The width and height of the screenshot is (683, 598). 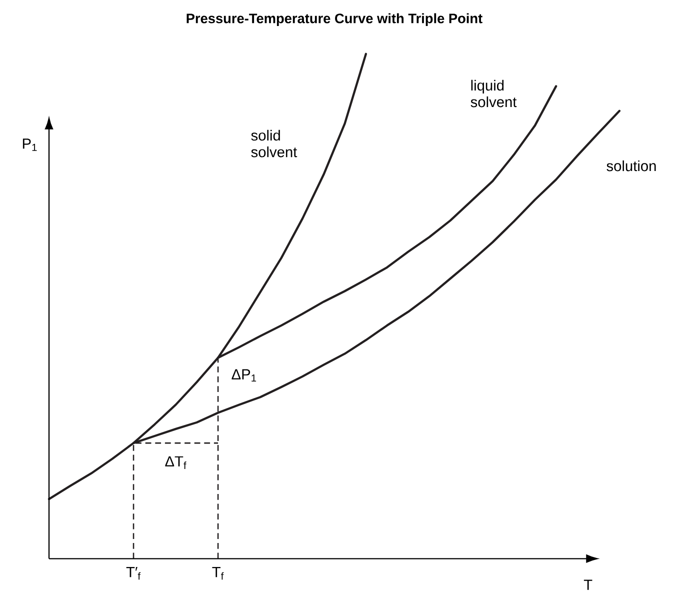 What do you see at coordinates (493, 94) in the screenshot?
I see `series-label: liquid solvent` at bounding box center [493, 94].